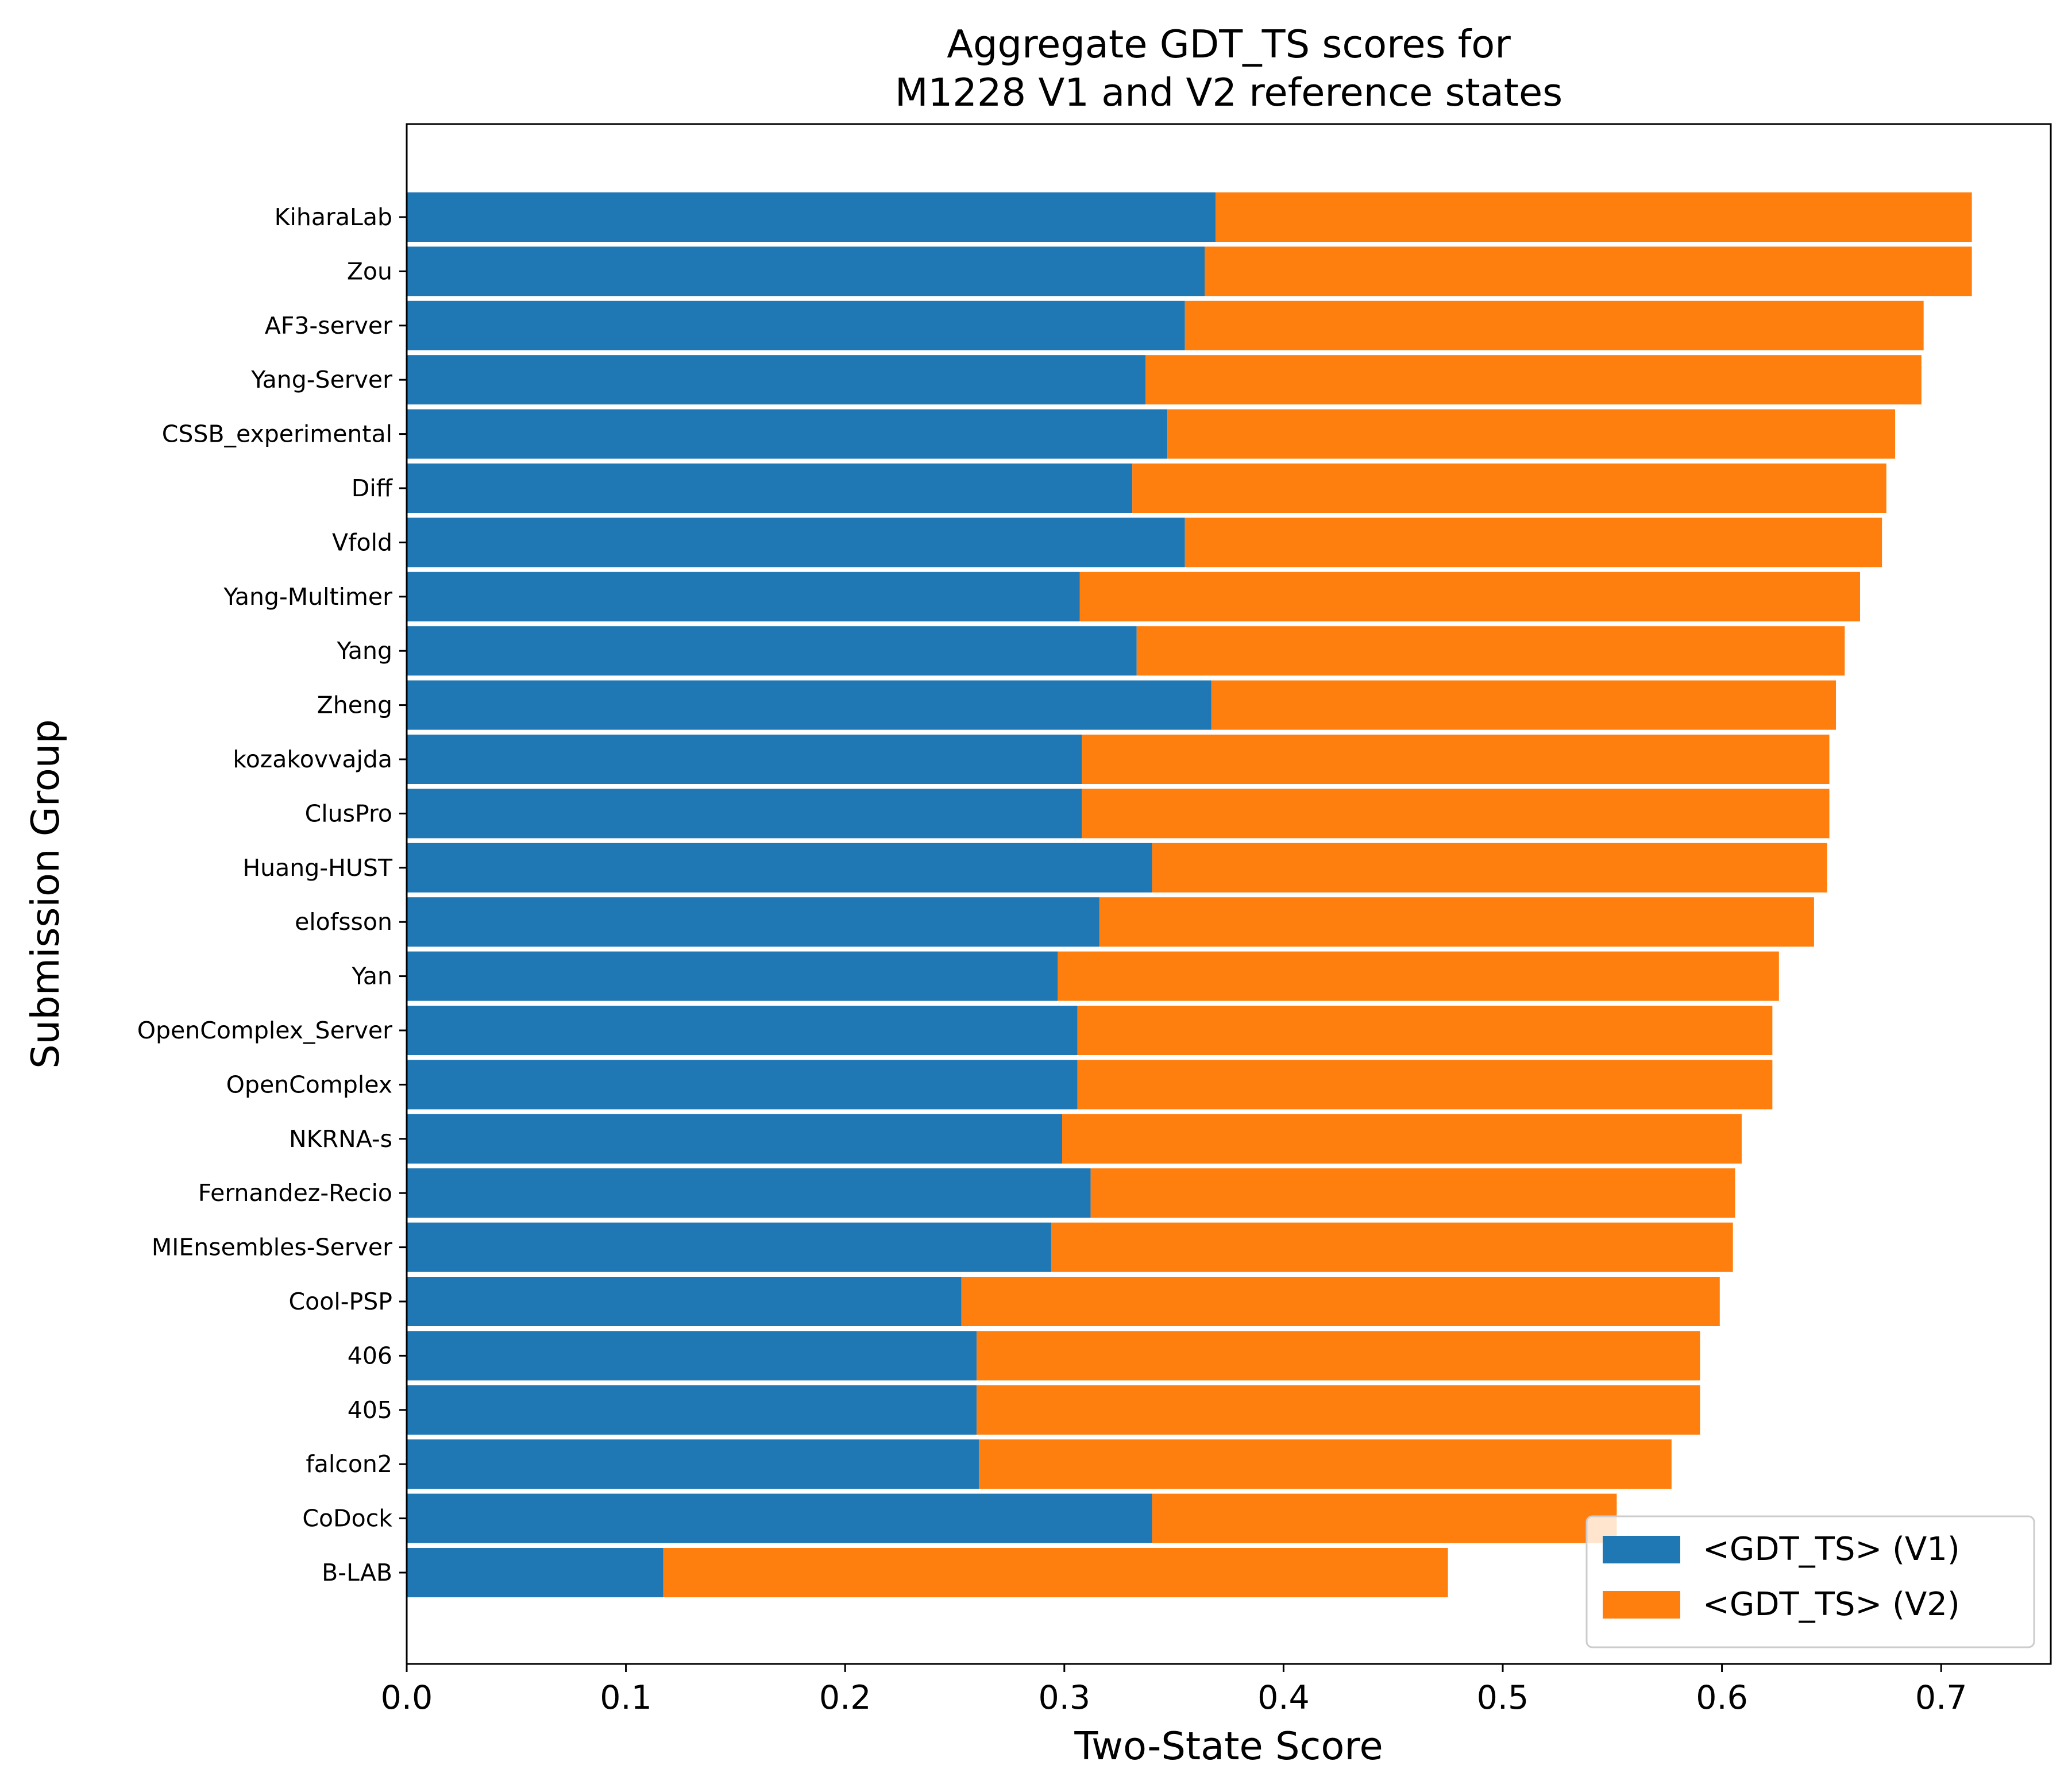 This screenshot has height=1792, width=2068. What do you see at coordinates (343, 922) in the screenshot?
I see `ytick-label: elofsson` at bounding box center [343, 922].